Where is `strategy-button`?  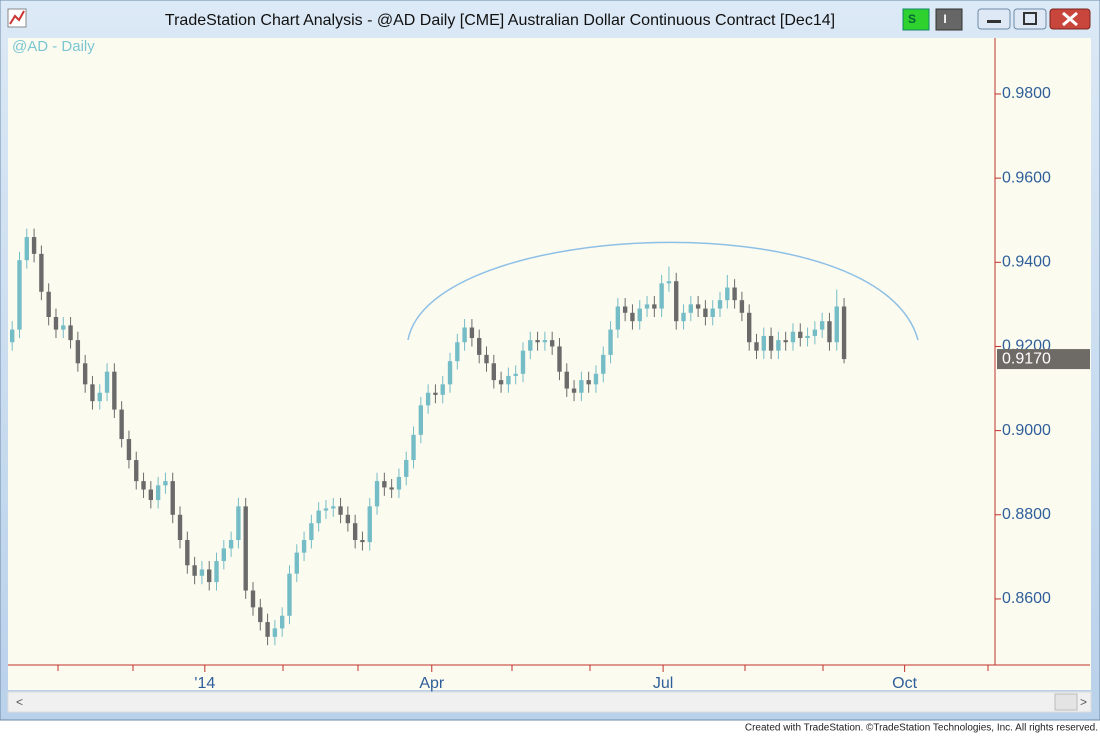
strategy-button is located at coordinates (916, 19).